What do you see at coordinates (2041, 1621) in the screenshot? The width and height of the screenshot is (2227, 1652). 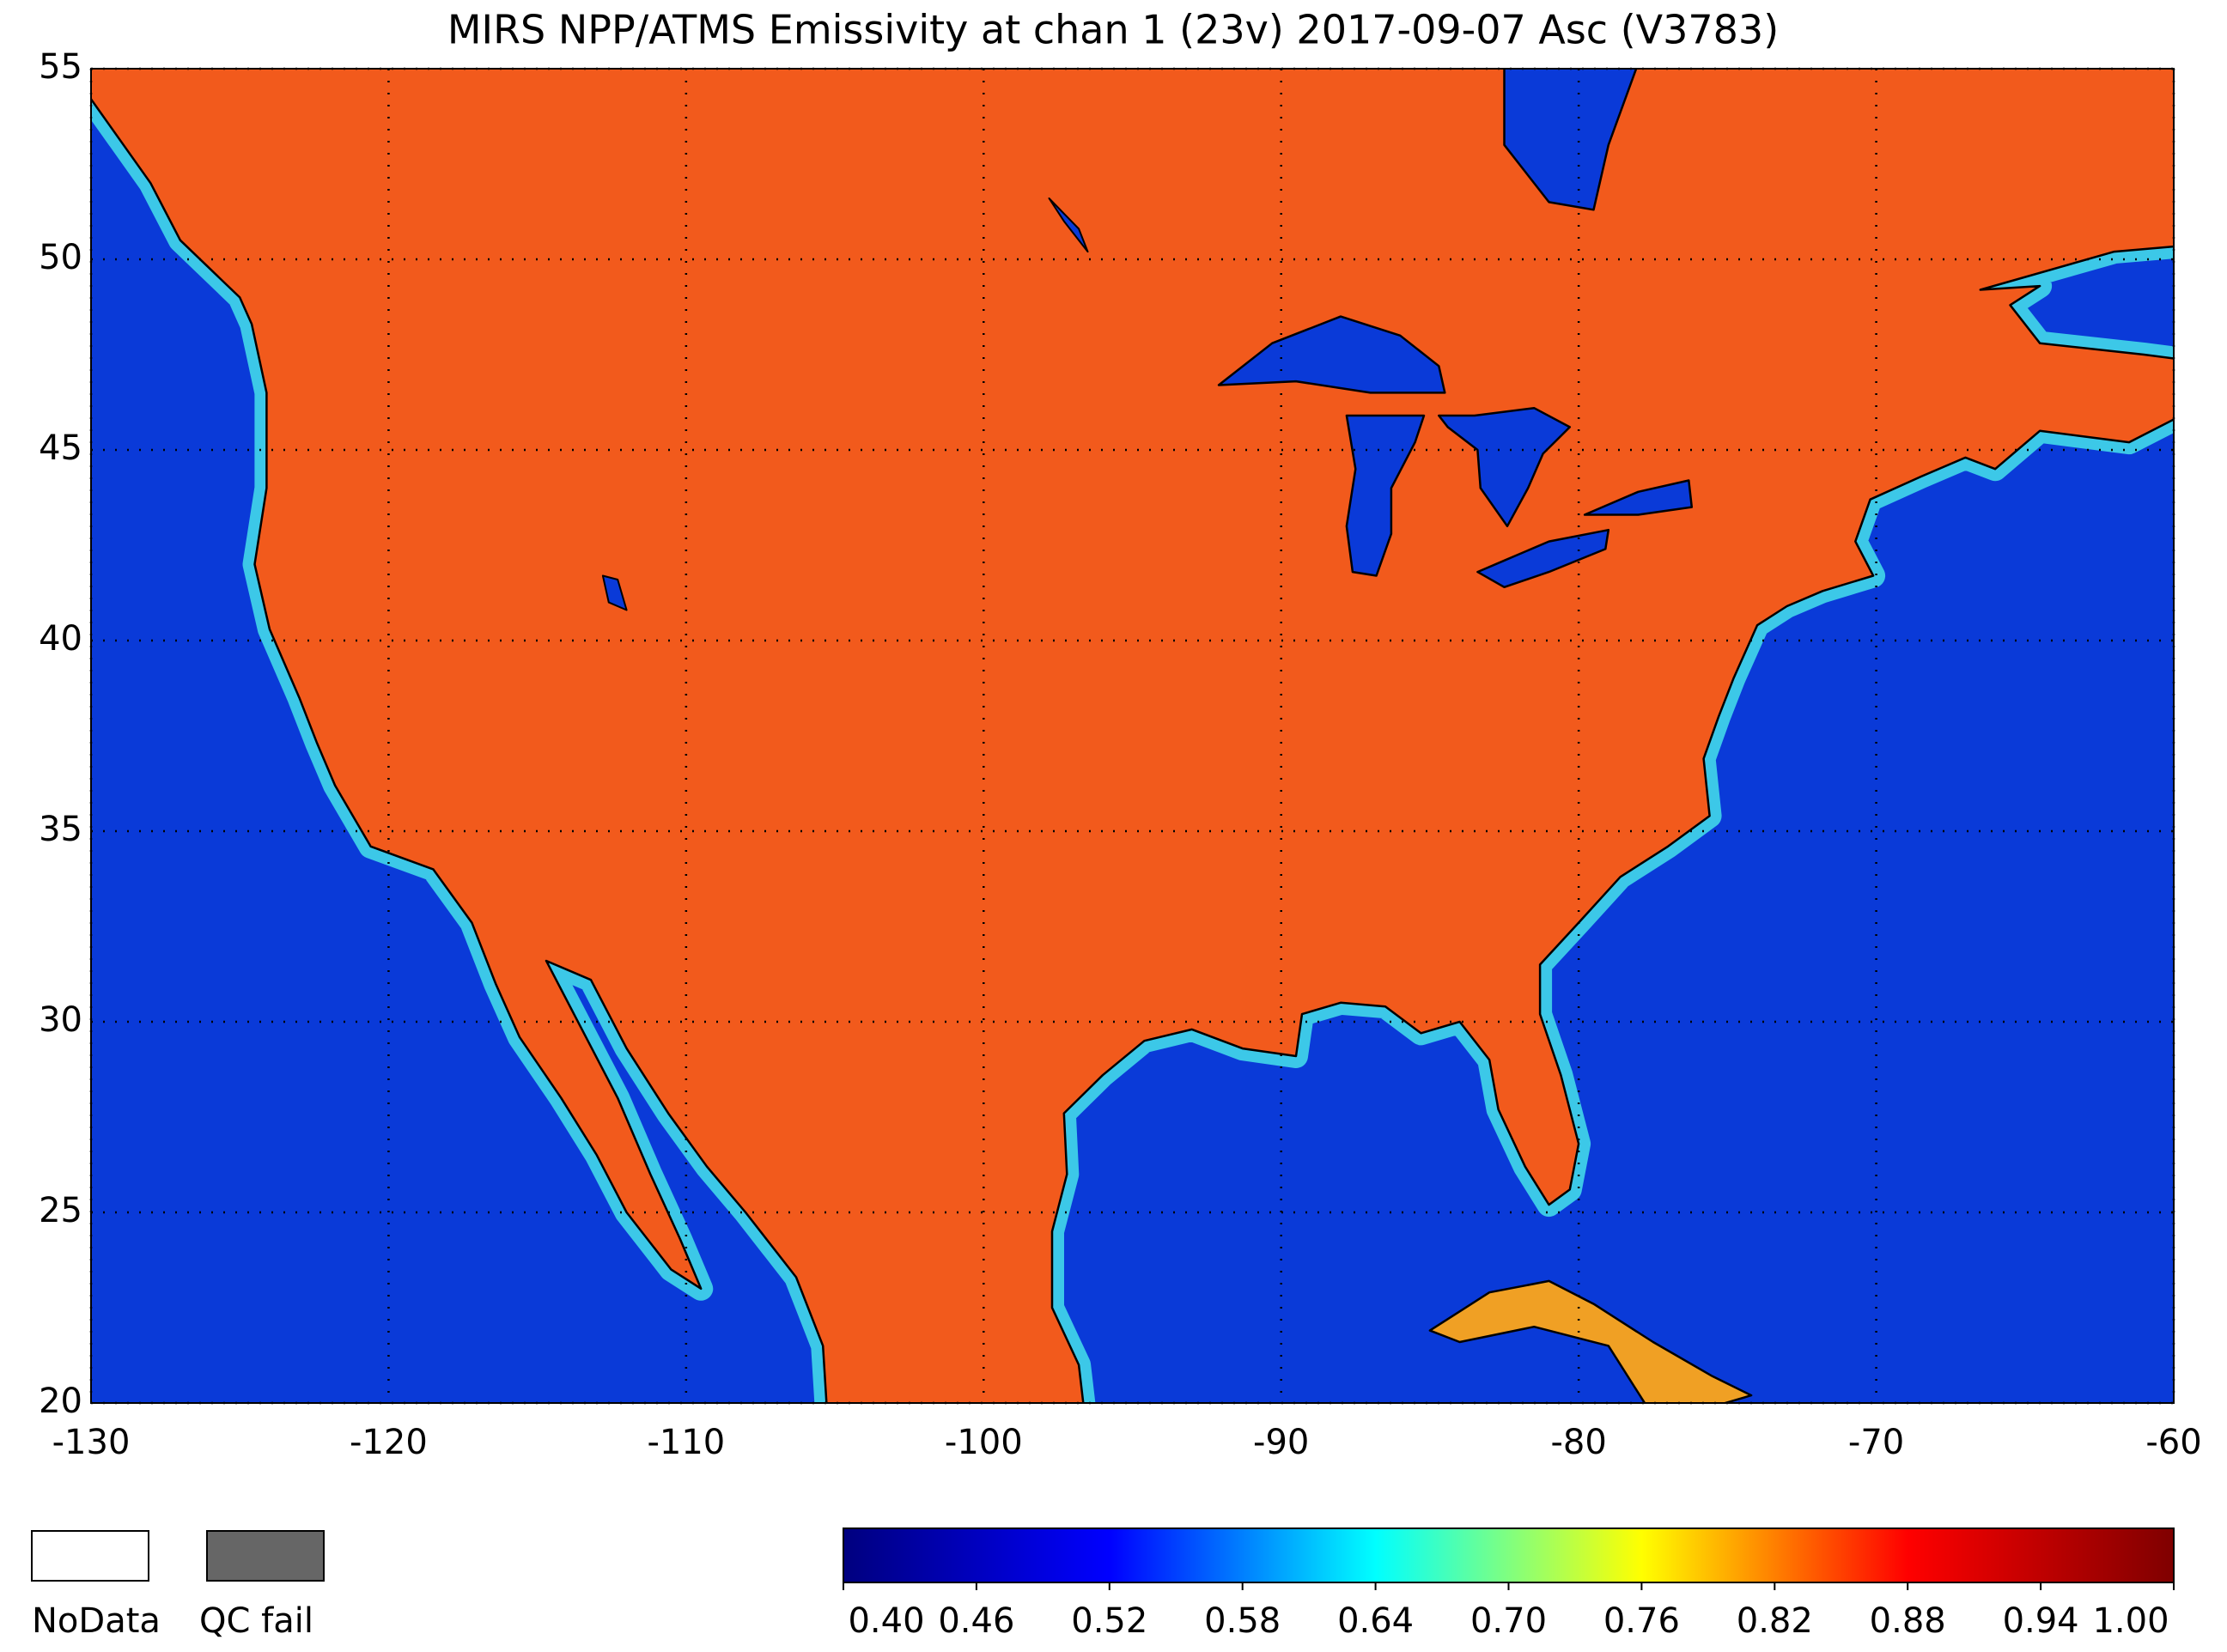 I see `colorbar-tick-label: 0.94` at bounding box center [2041, 1621].